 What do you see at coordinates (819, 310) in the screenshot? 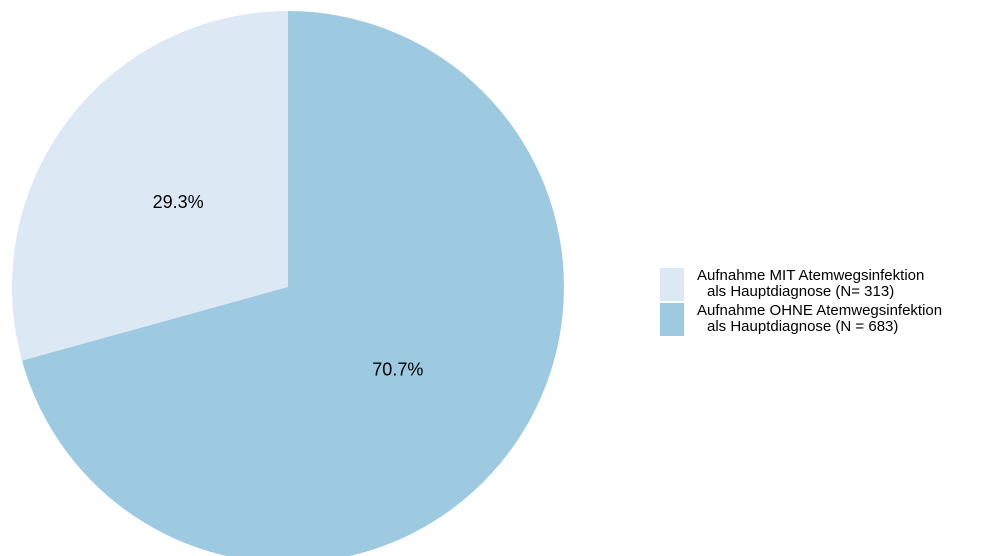
I see `legend-label: Aufnahme OHNE Atemwegsinfektion` at bounding box center [819, 310].